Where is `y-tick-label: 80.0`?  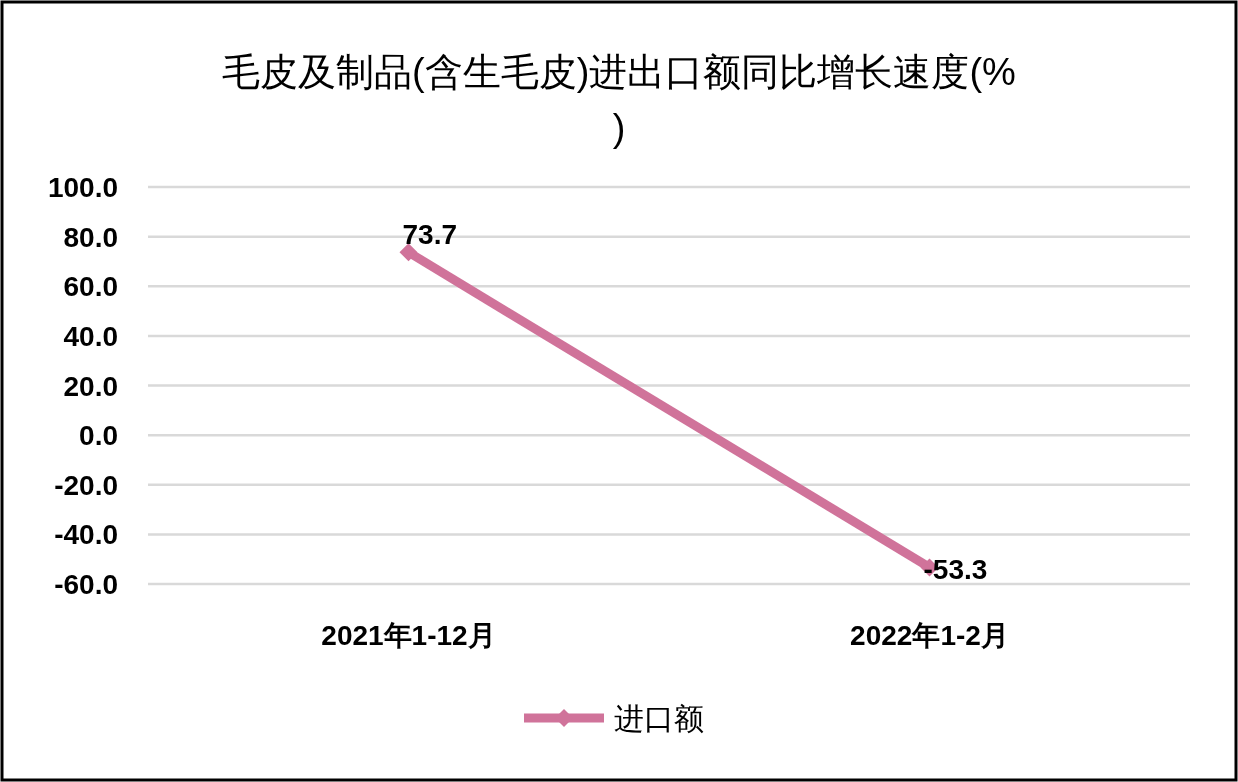 y-tick-label: 80.0 is located at coordinates (90, 237).